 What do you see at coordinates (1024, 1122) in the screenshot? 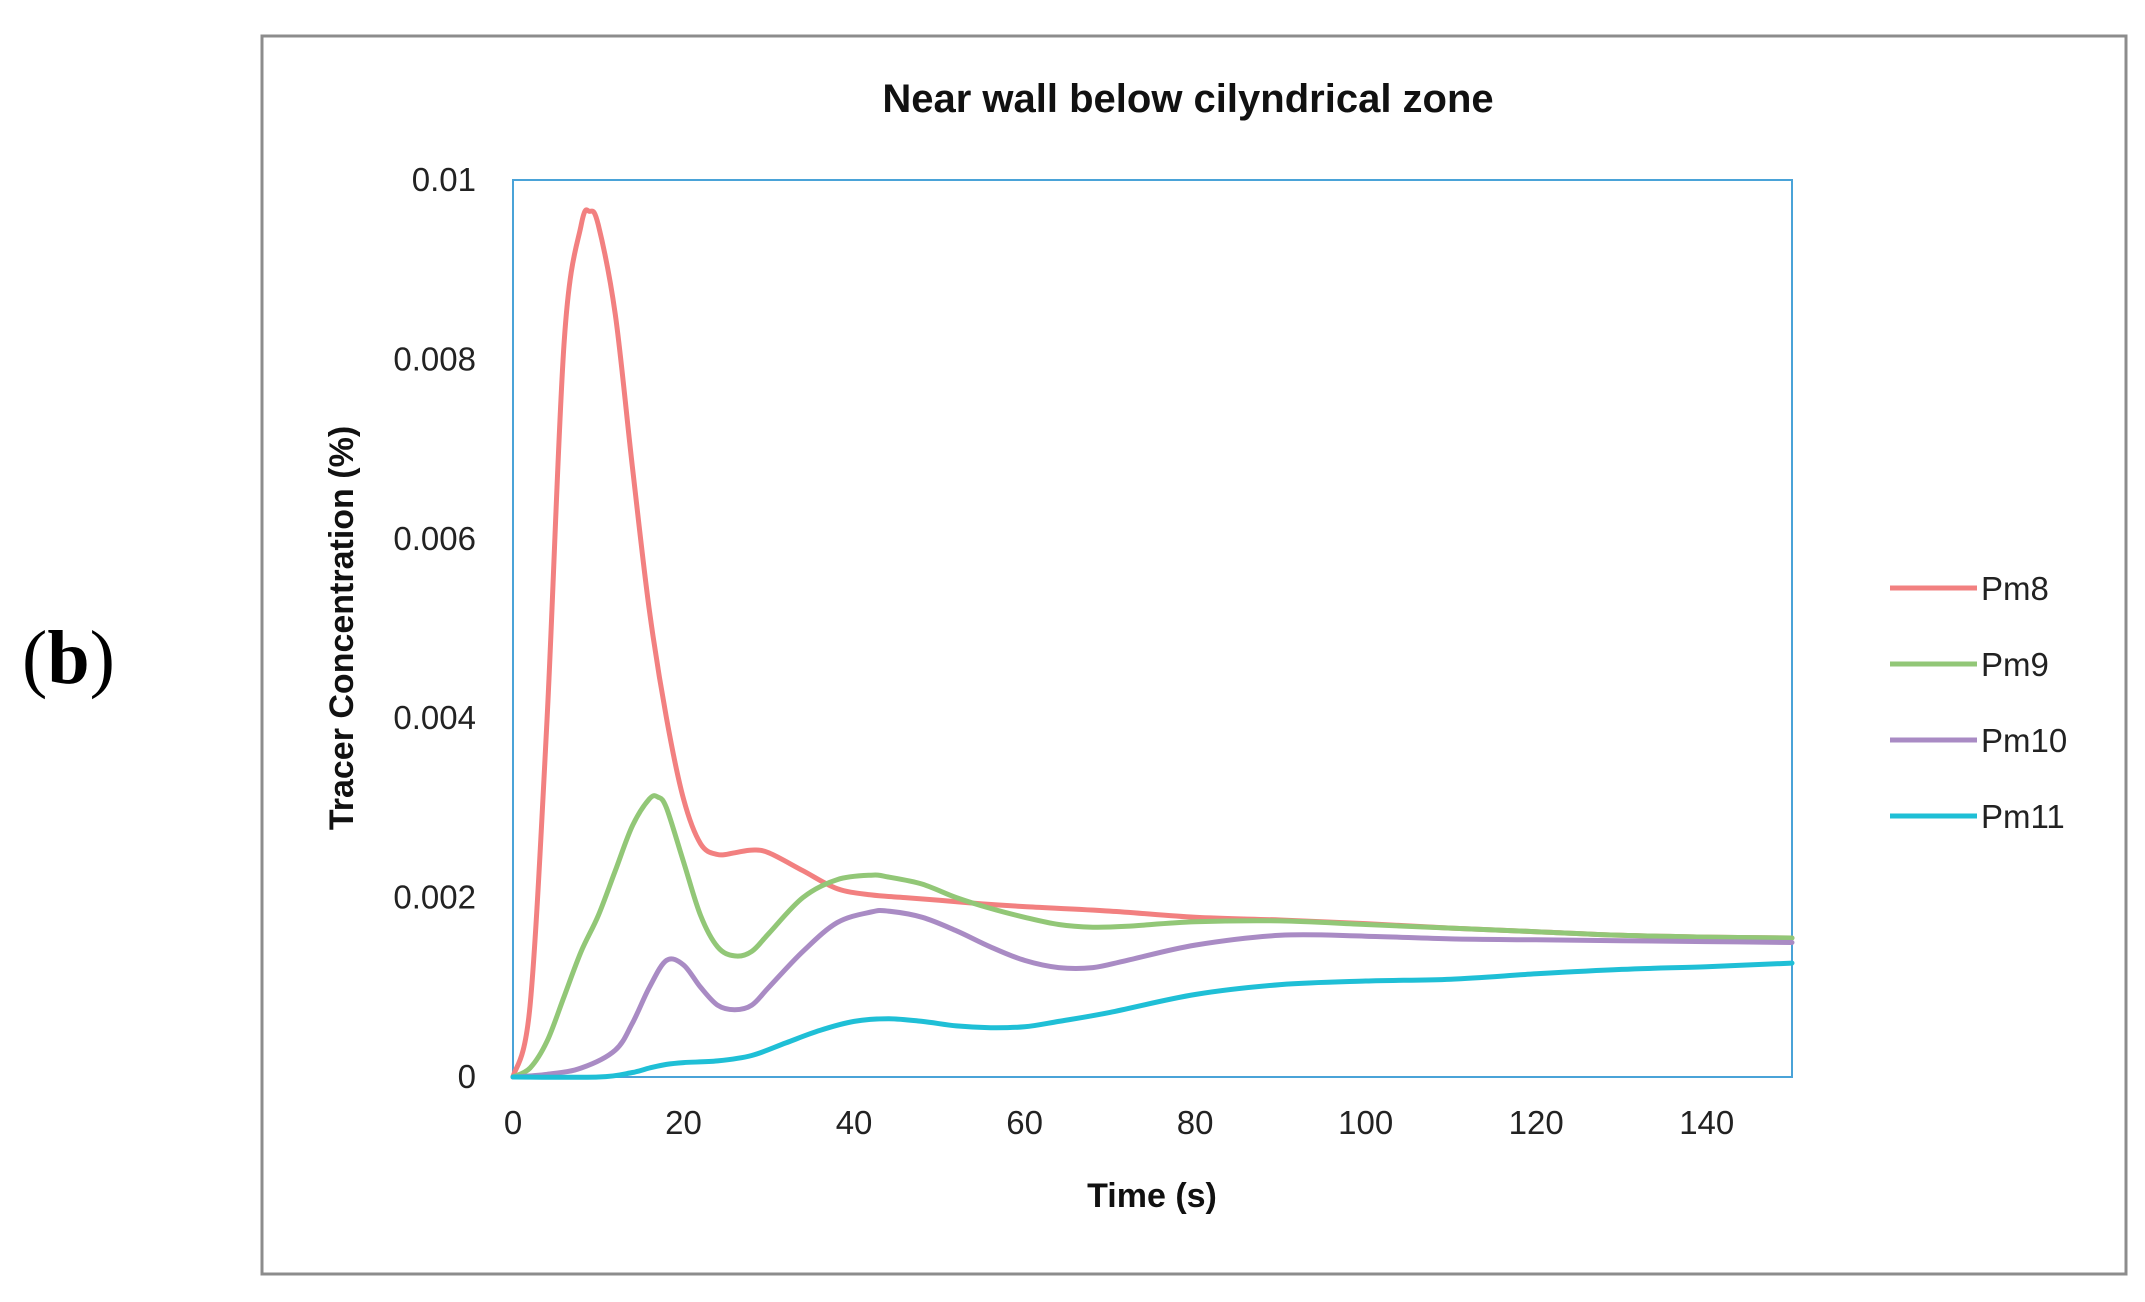
I see `x-tick-label: 60` at bounding box center [1024, 1122].